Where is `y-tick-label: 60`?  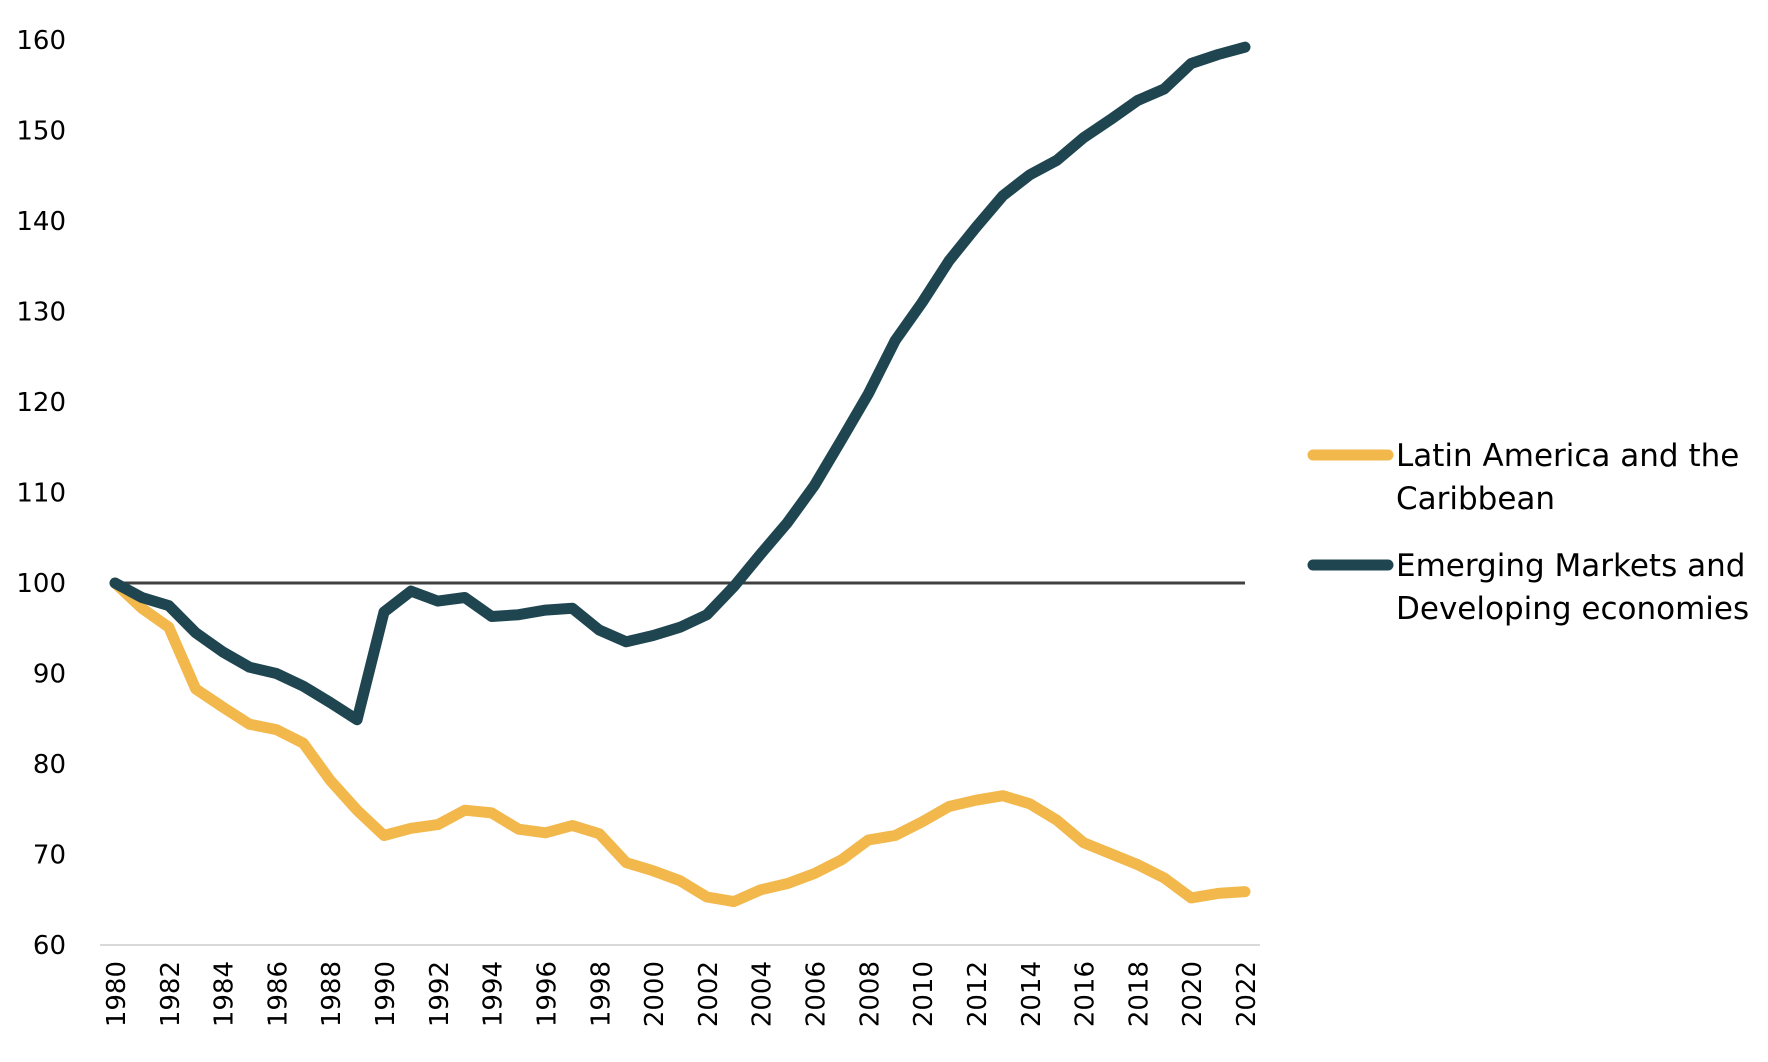 y-tick-label: 60 is located at coordinates (49, 946).